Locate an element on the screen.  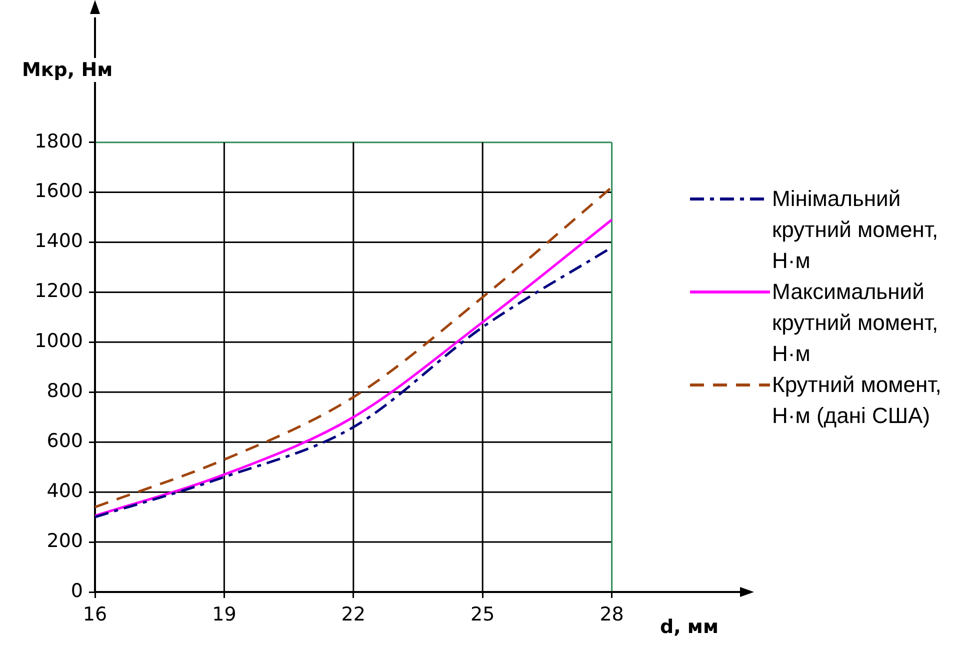
legend-label: Мінімальний крутний момент, Н·м is located at coordinates (856, 230).